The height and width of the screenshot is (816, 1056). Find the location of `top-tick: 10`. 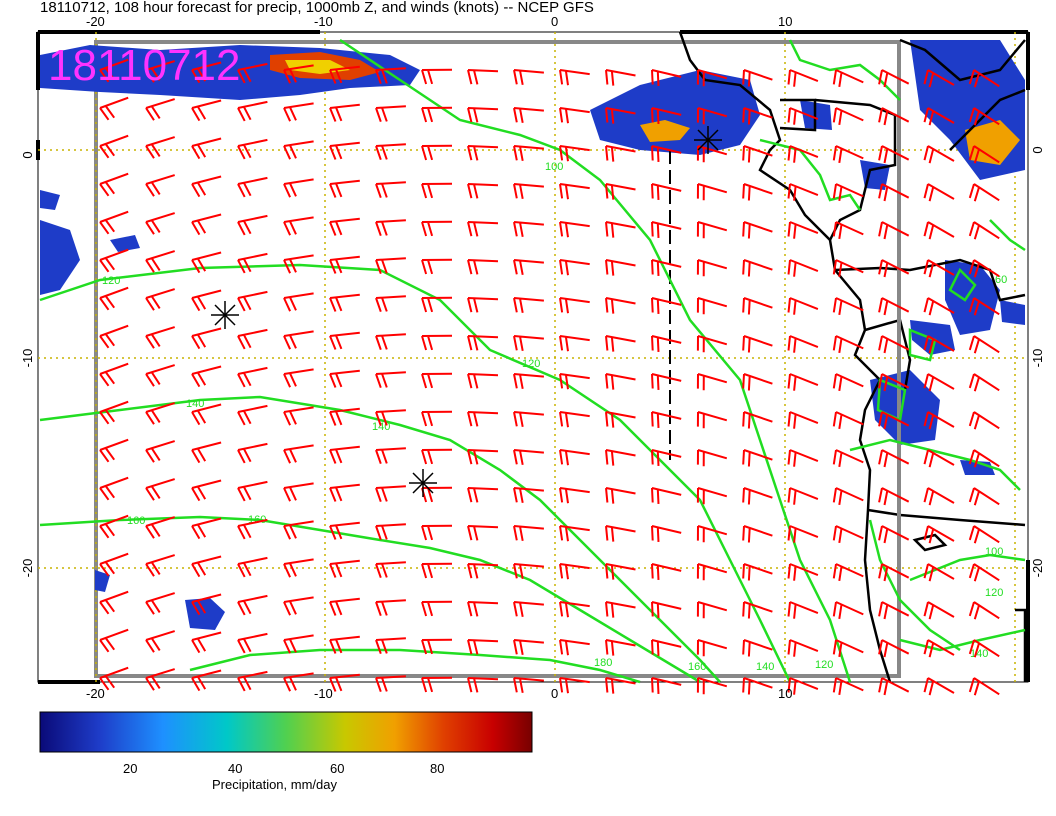

top-tick: 10 is located at coordinates (785, 21).